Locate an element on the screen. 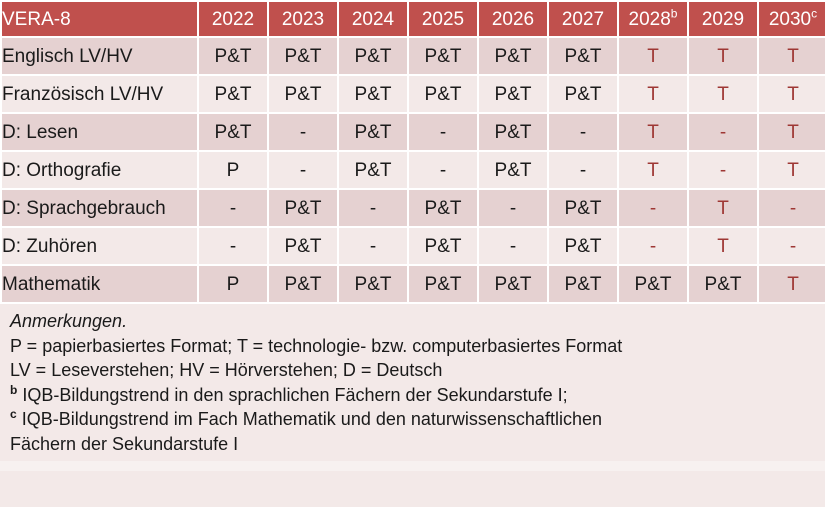  column-header-2023: 2023 is located at coordinates (303, 19).